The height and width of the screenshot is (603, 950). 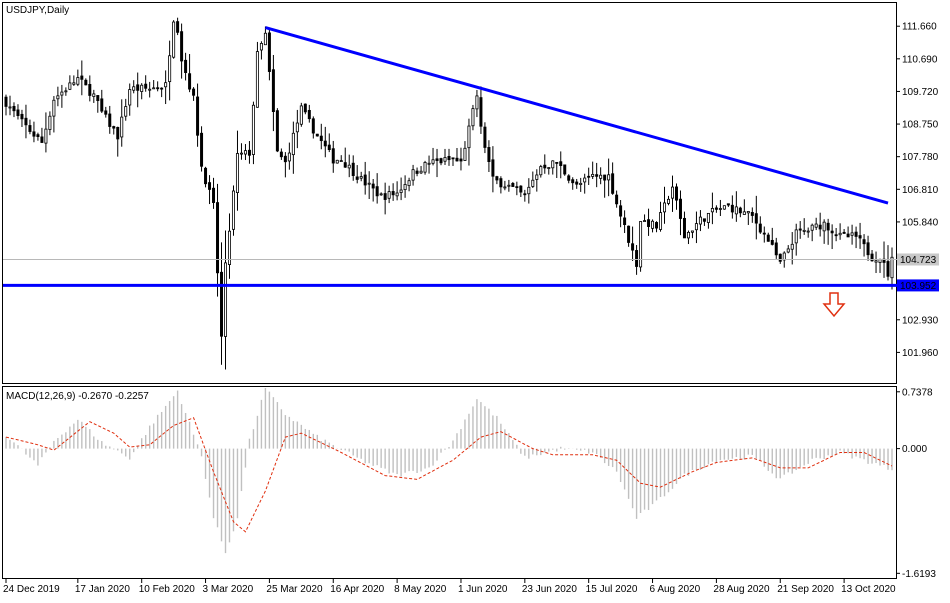 What do you see at coordinates (37, 10) in the screenshot?
I see `chart-title: USDJPY,Daily` at bounding box center [37, 10].